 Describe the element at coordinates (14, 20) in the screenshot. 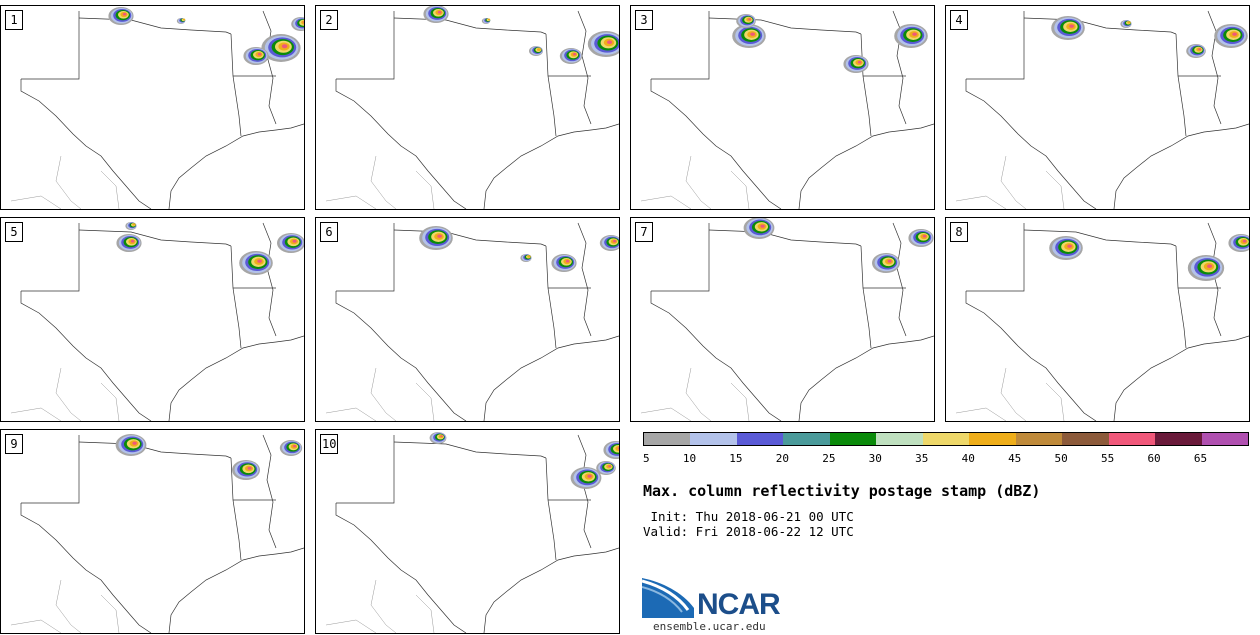

I see `panel-number: 1` at that location.